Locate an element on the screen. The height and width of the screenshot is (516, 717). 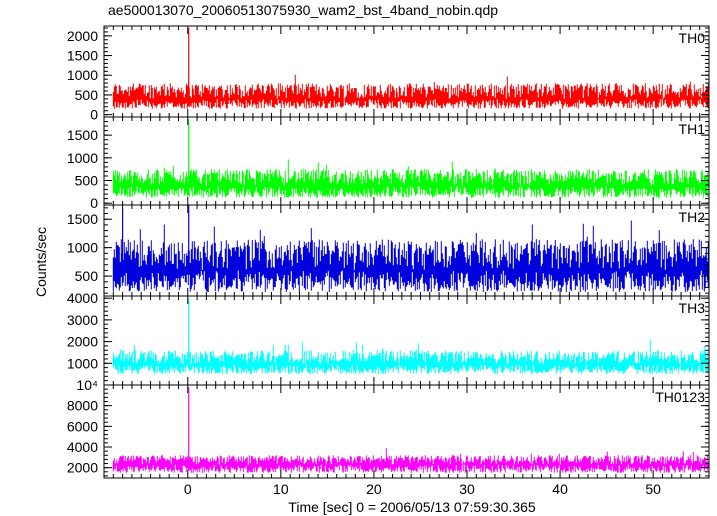
series-th0123 is located at coordinates (410, 460).